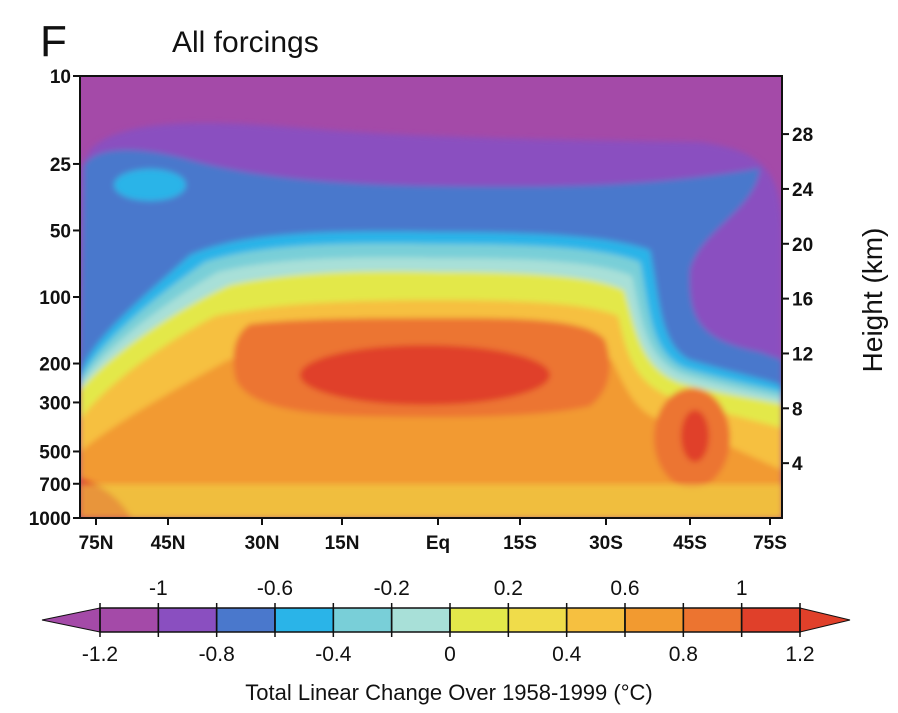 This screenshot has width=898, height=713. What do you see at coordinates (802, 245) in the screenshot?
I see `y2-tick-label-2: 20` at bounding box center [802, 245].